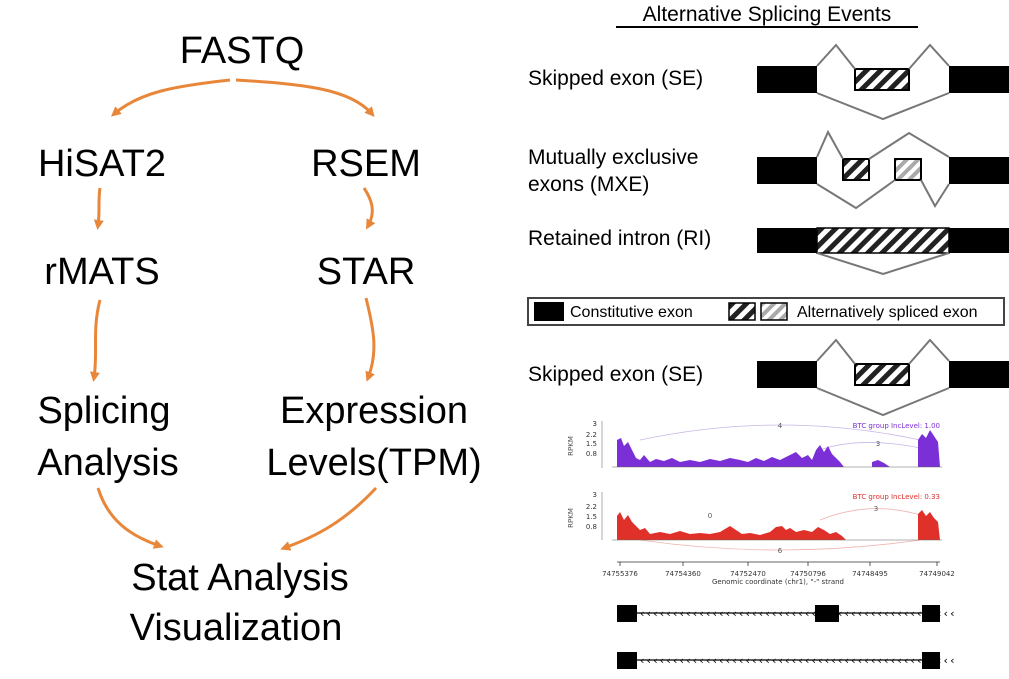  I want to click on track2-inclevel-label: BTC group IncLevel: 0.33, so click(896, 497).